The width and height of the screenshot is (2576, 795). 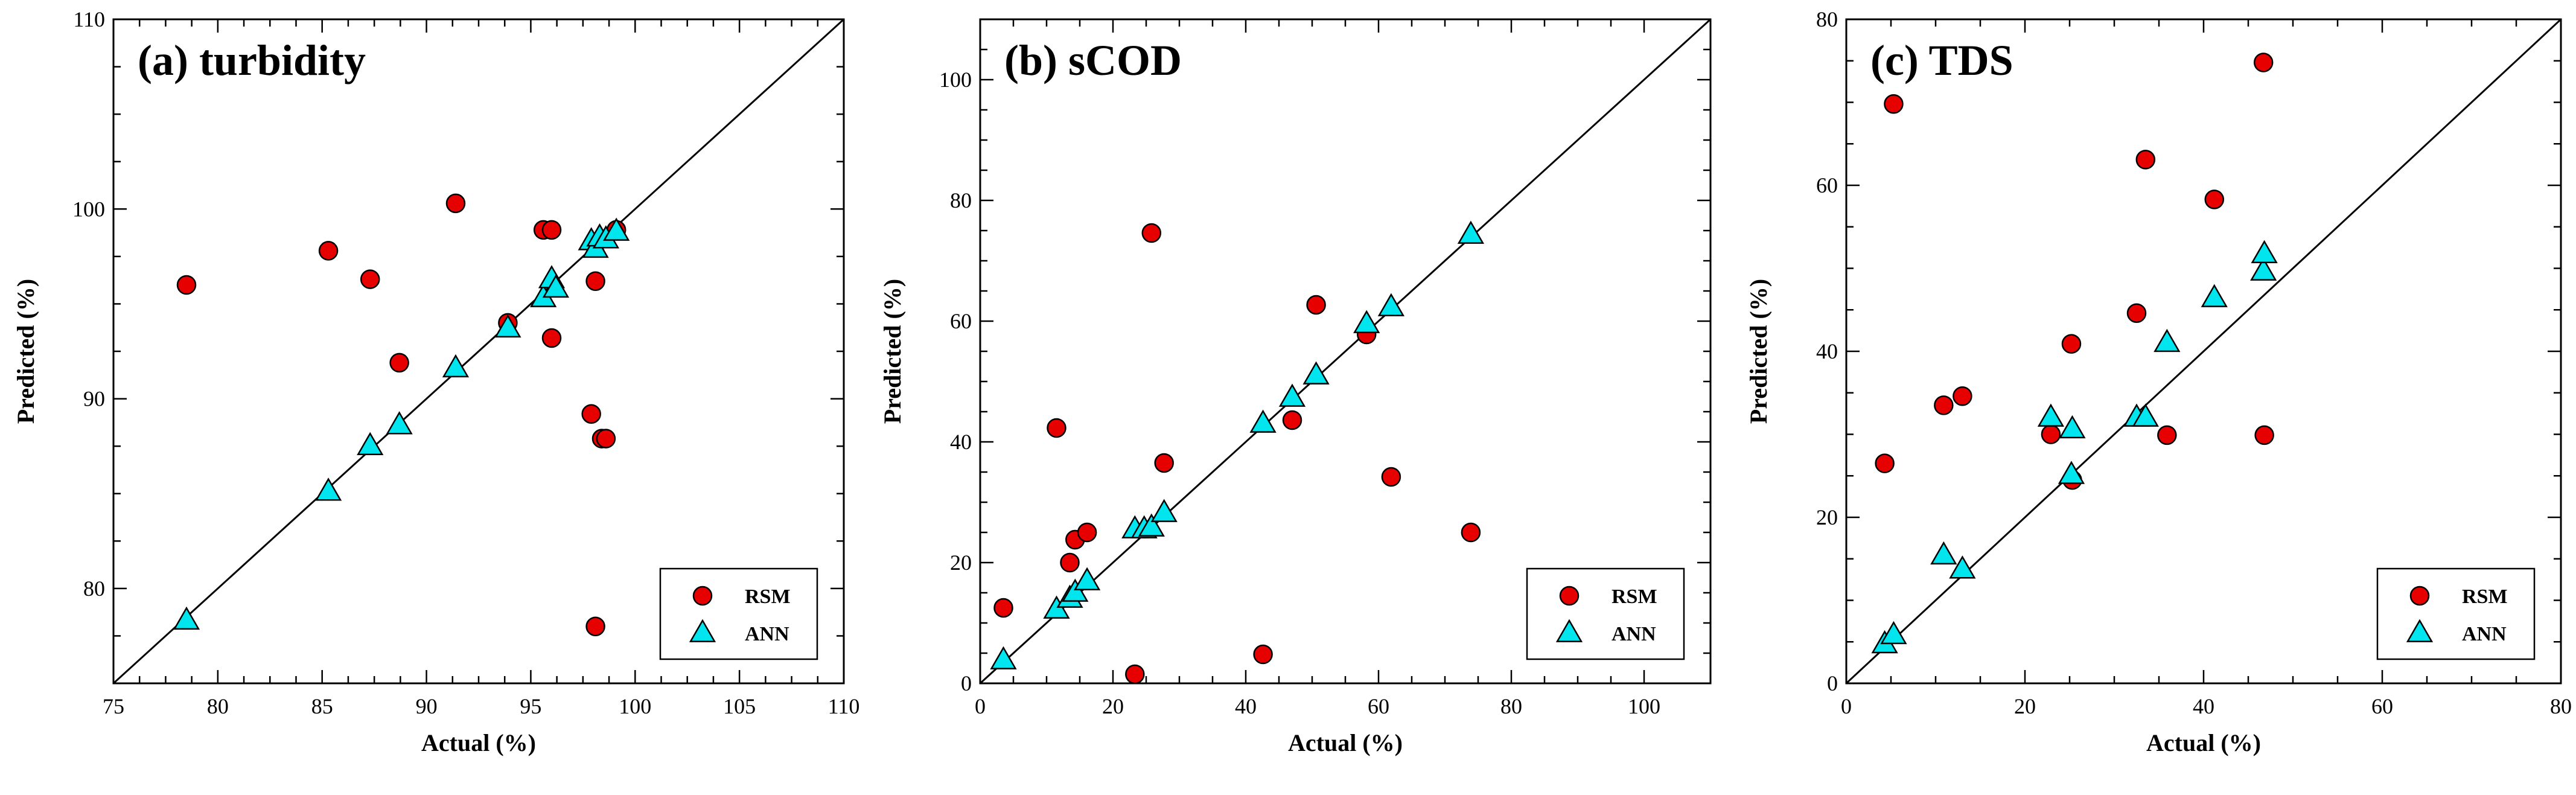 I want to click on x-tick-label: 75, so click(x=113, y=706).